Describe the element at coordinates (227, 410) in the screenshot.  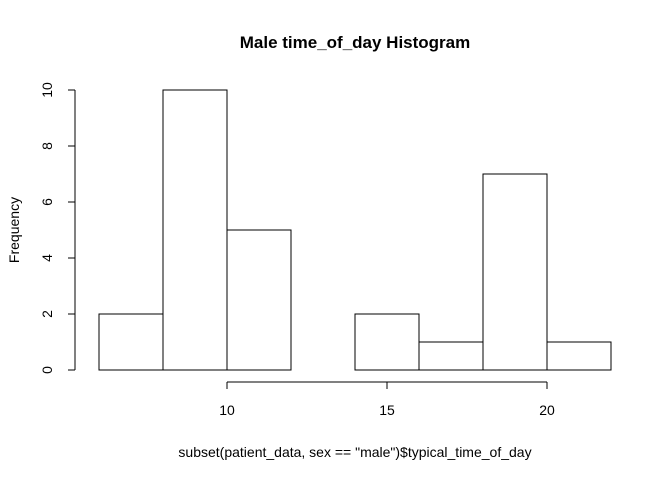
I see `x-tick-label-0: 10` at that location.